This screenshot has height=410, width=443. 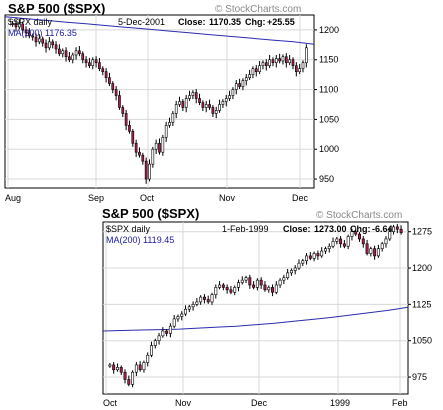 I want to click on chart-bottom-xtick-label: Feb, so click(x=400, y=403).